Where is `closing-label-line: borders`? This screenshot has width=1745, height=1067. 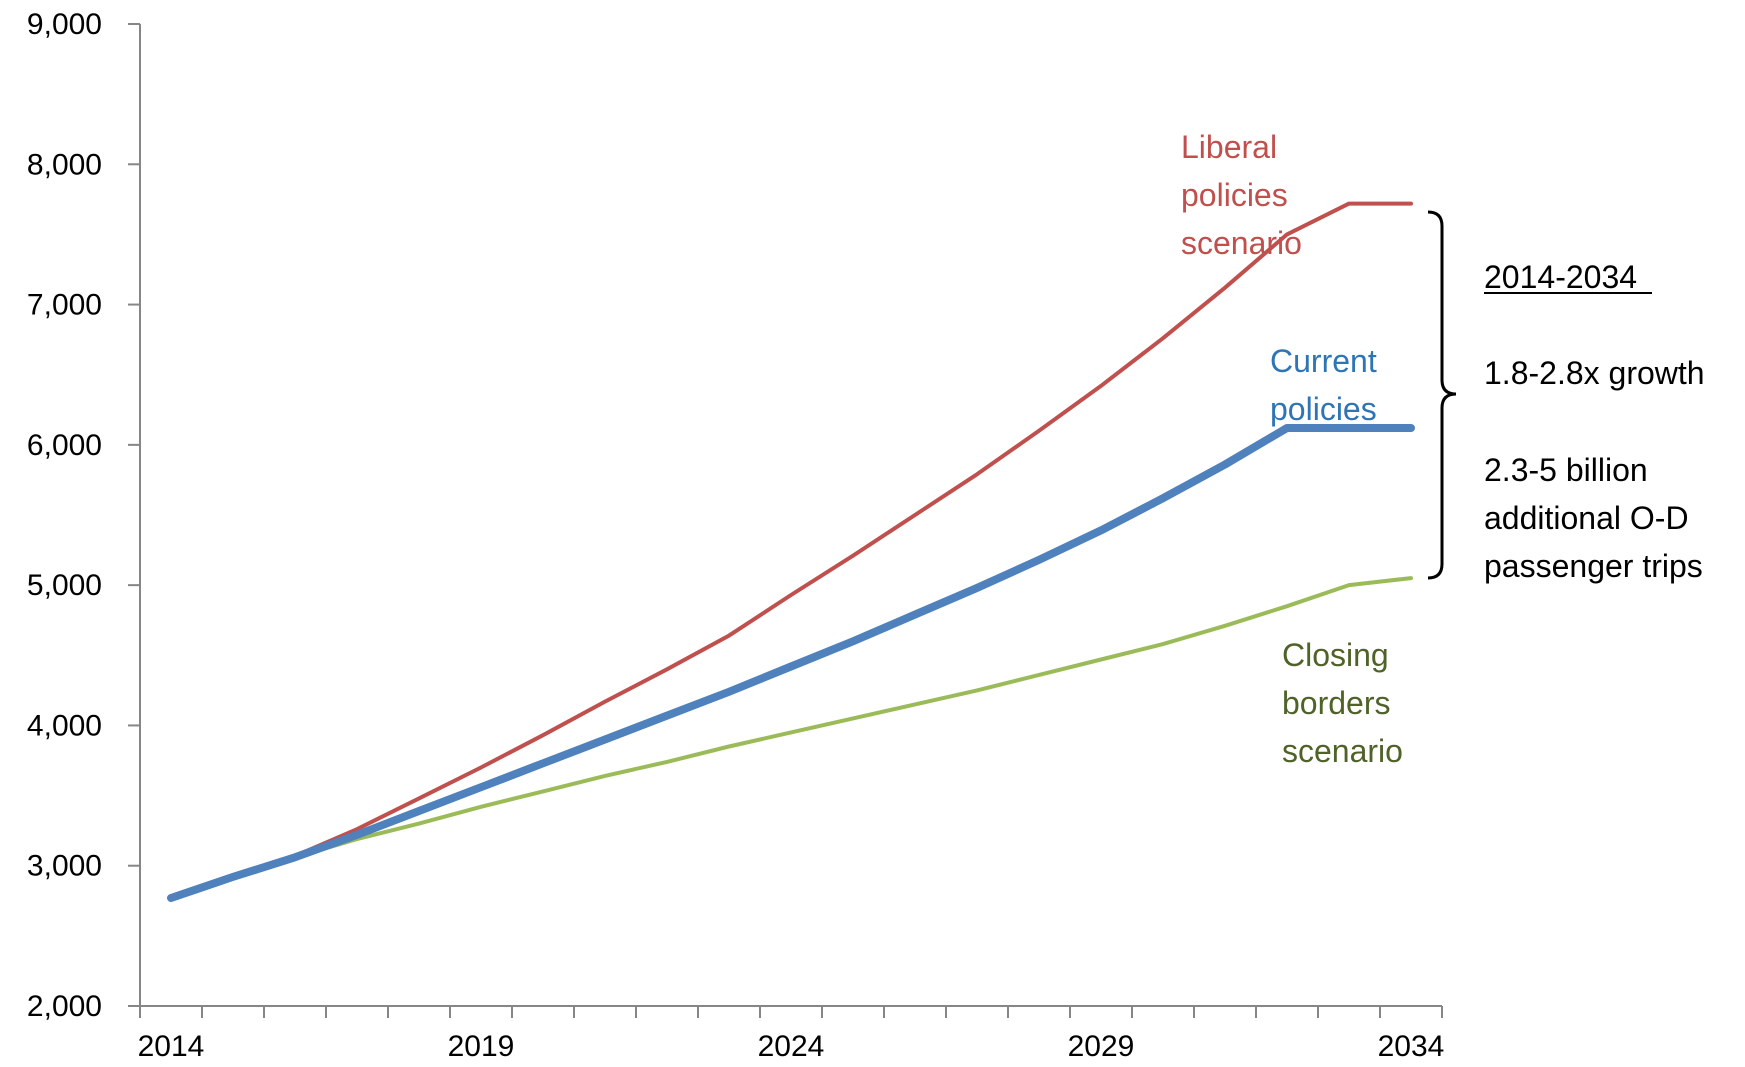 closing-label-line: borders is located at coordinates (1336, 703).